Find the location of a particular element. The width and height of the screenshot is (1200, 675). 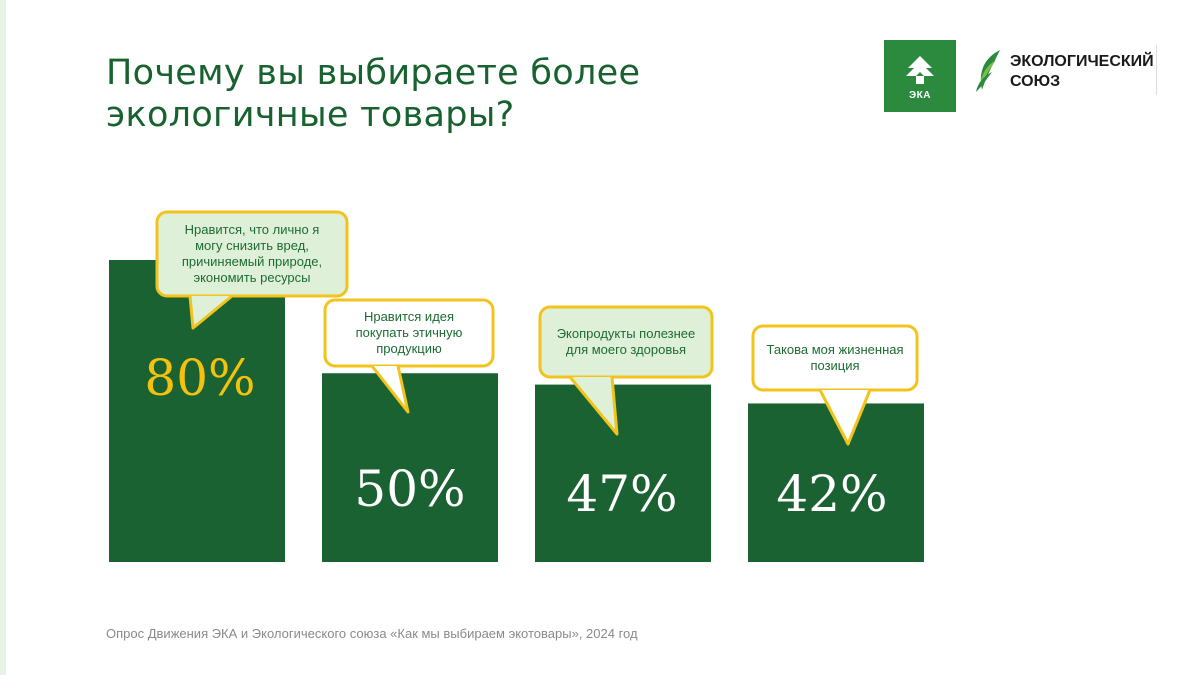

callout-text-3-line-2: для моего здоровья is located at coordinates (626, 349).